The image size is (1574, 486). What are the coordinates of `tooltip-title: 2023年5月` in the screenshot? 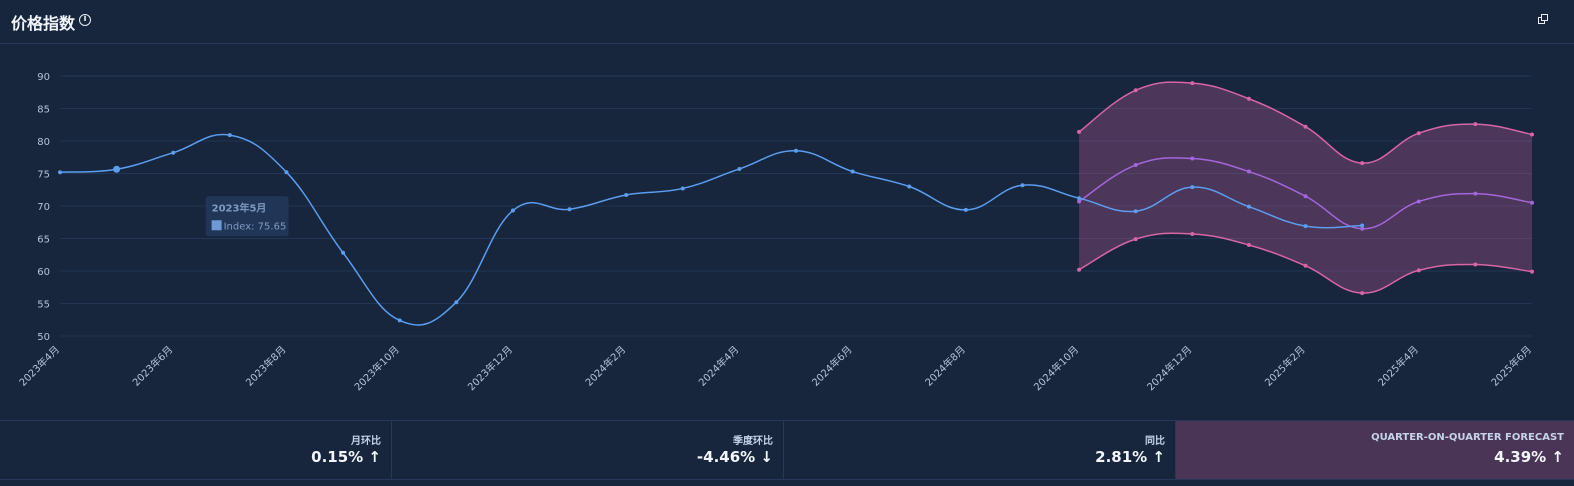 It's located at (239, 207).